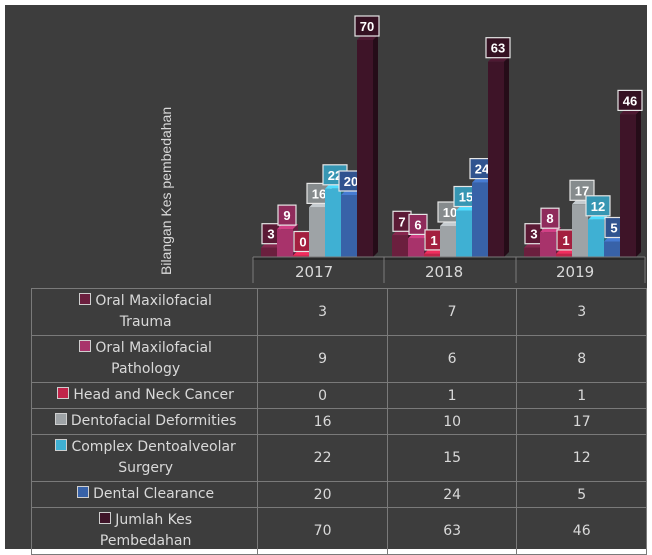 The image size is (652, 555). What do you see at coordinates (482, 169) in the screenshot?
I see `svg-text: 24` at bounding box center [482, 169].